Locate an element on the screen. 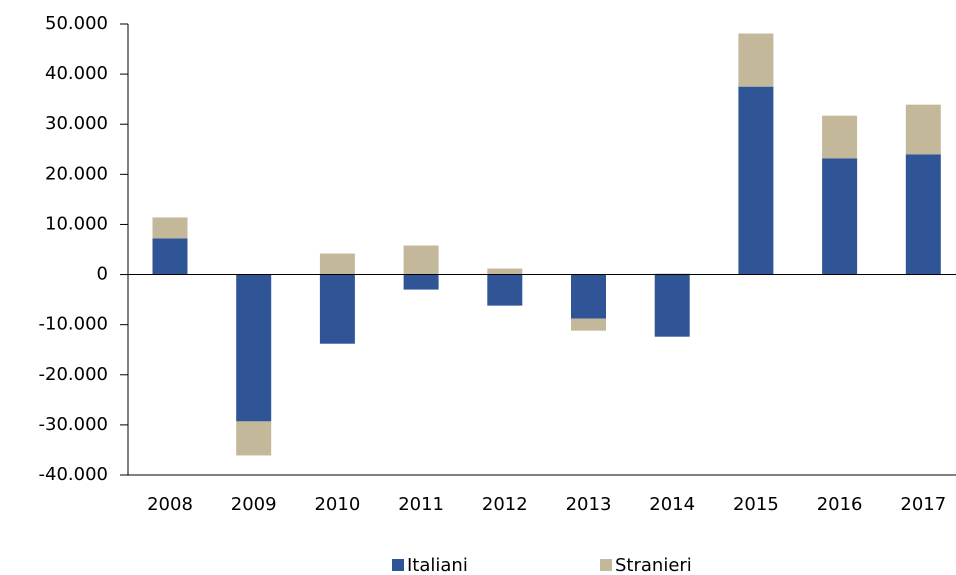 This screenshot has height=575, width=956. y-tick-label: 20.000 is located at coordinates (76, 173).